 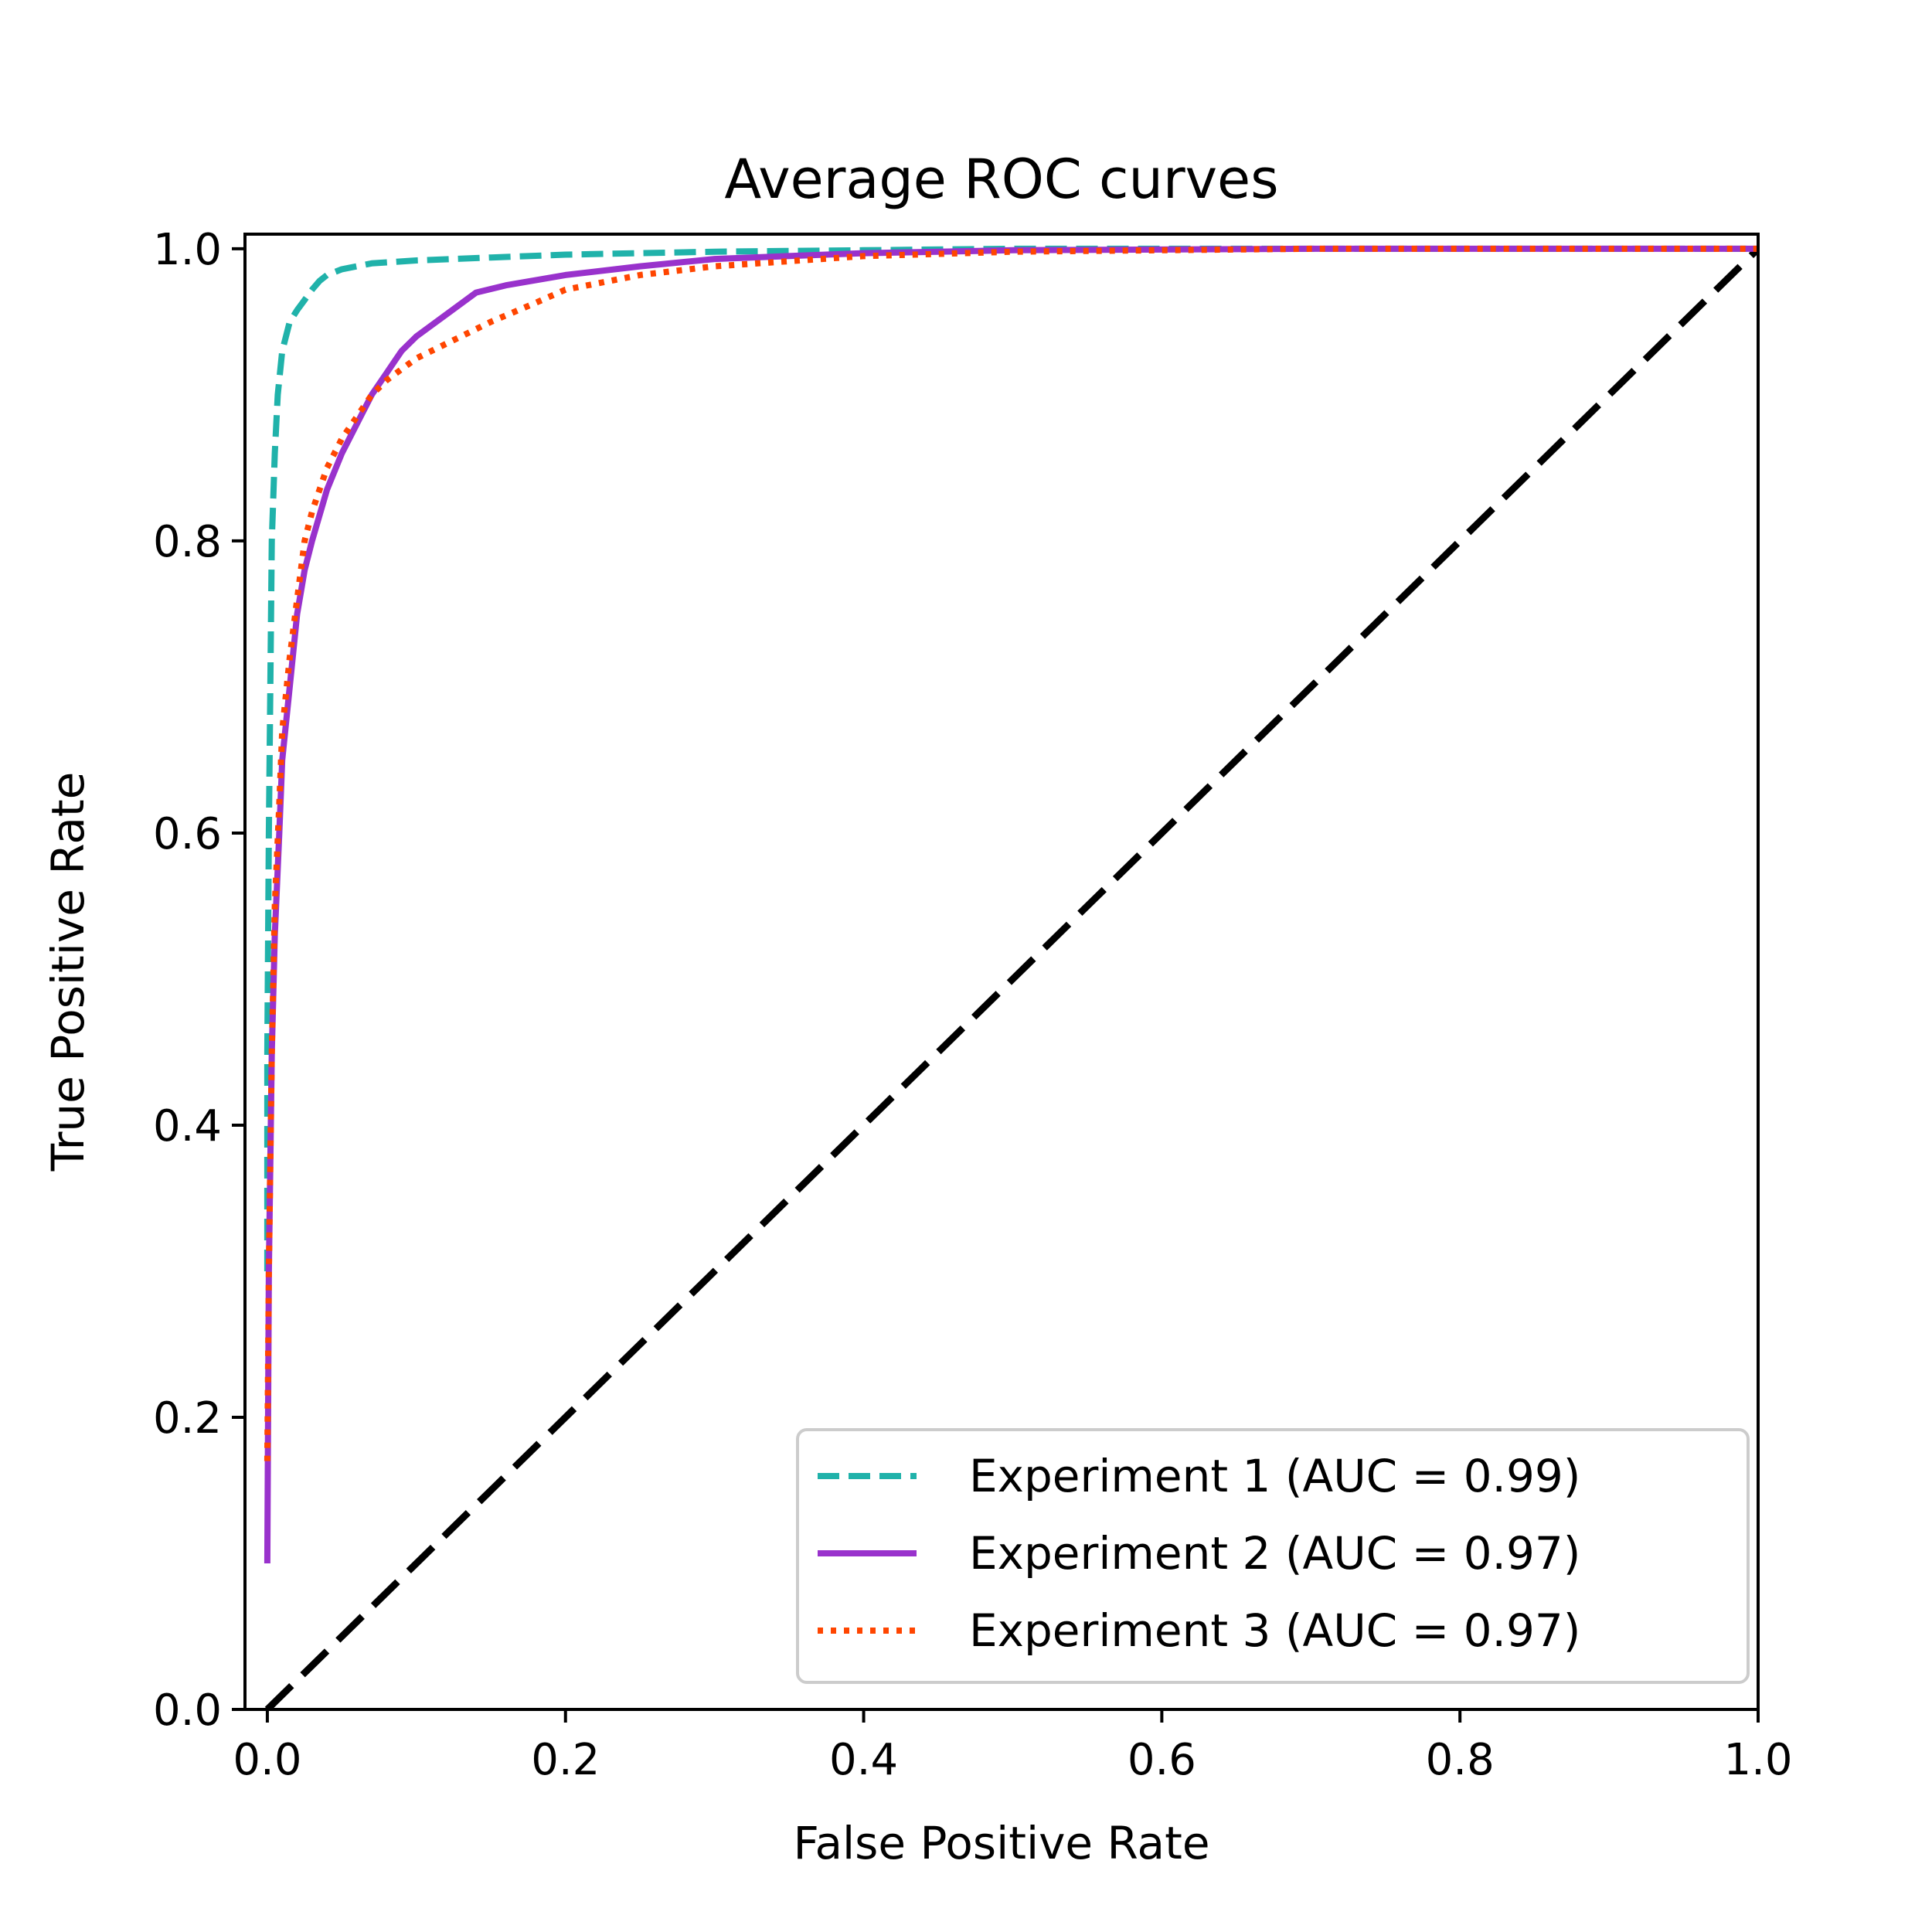 What do you see at coordinates (188, 834) in the screenshot?
I see `y-tick-label: 0.6` at bounding box center [188, 834].